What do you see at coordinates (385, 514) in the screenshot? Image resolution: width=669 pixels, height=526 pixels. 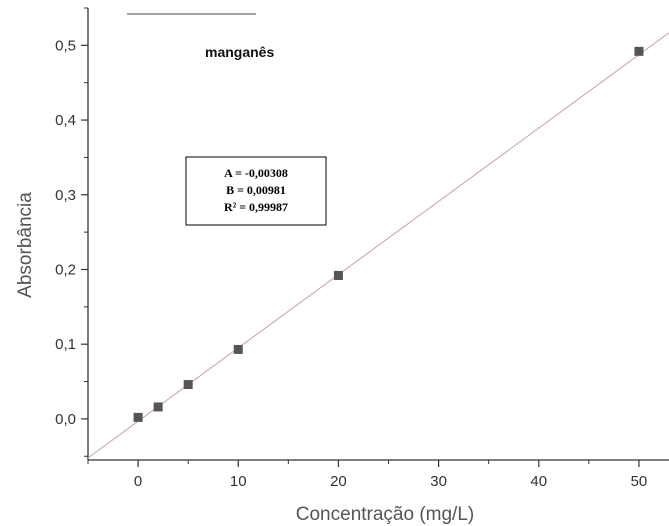 I see `x-axis-title: Concentração (mg/L)` at bounding box center [385, 514].